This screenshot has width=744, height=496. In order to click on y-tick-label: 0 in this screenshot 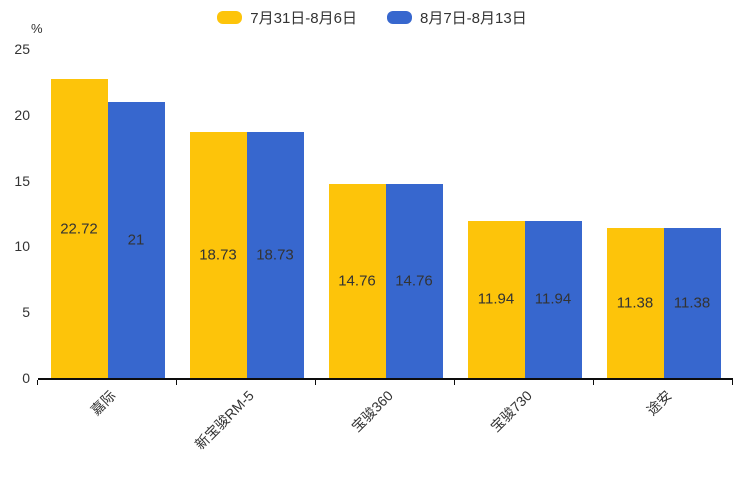, I will do `click(26, 378)`.